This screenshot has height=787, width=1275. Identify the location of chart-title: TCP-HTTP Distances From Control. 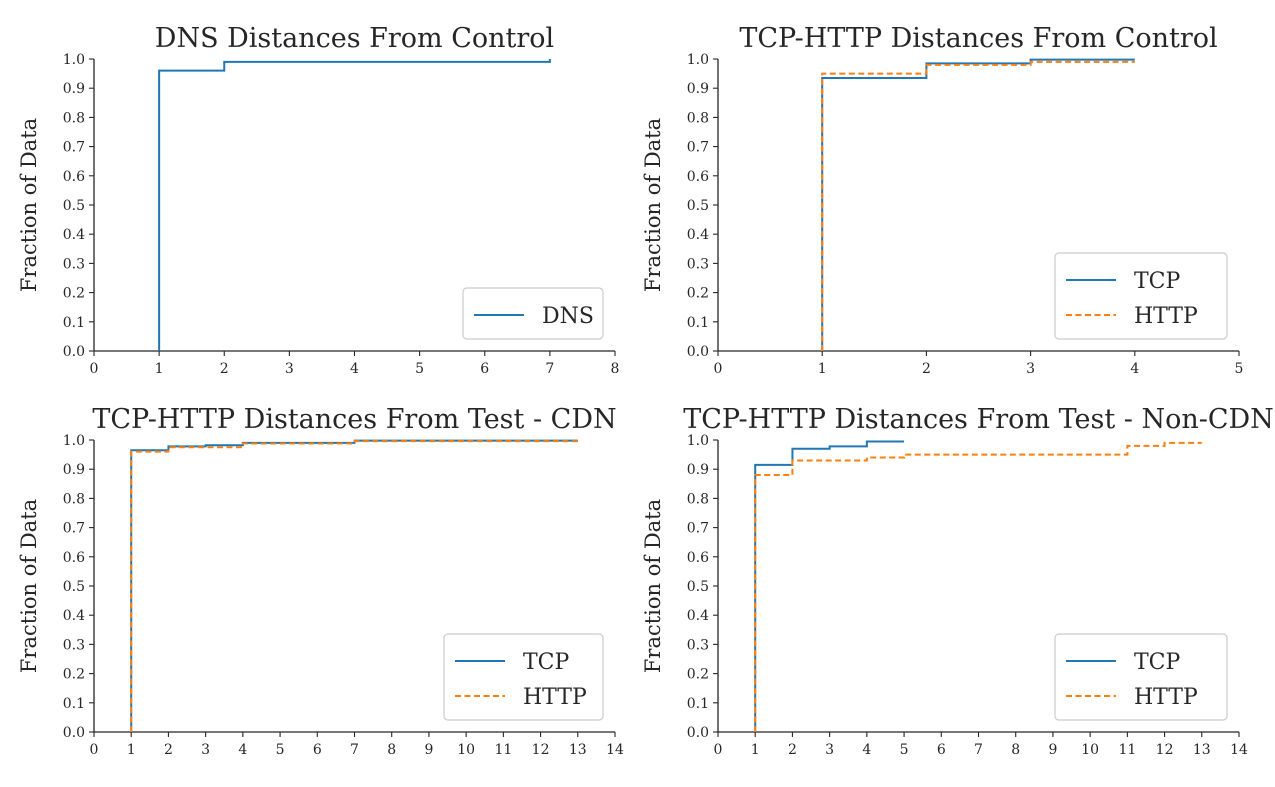
(978, 38).